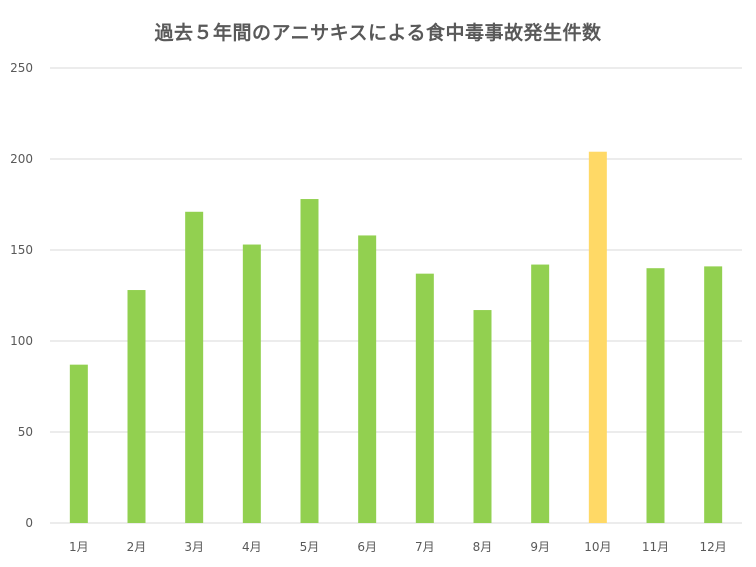 The height and width of the screenshot is (567, 756). Describe the element at coordinates (21, 341) in the screenshot. I see `y-tick-label: 100` at that location.